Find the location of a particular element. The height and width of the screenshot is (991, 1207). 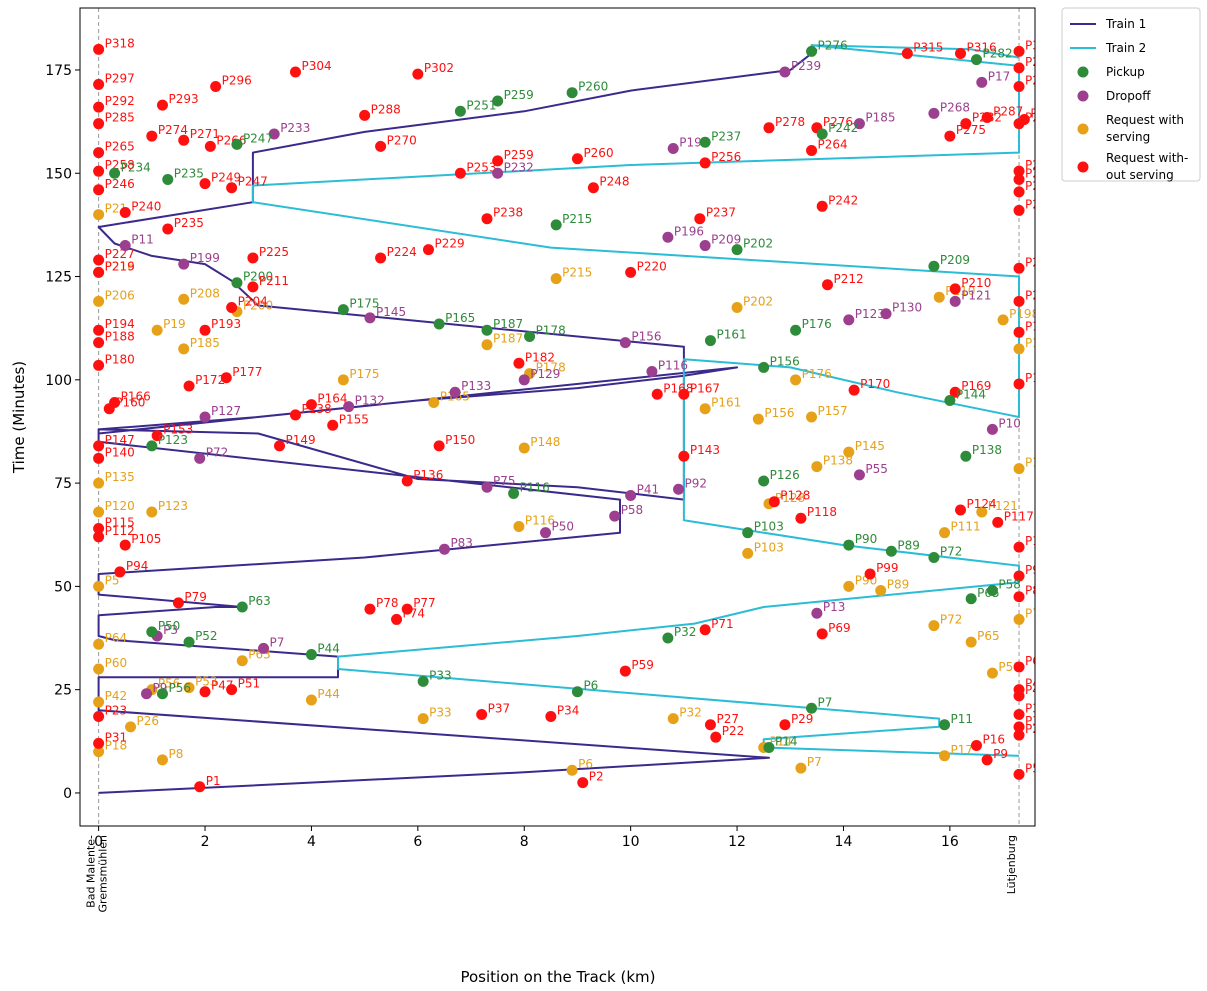

unserved-request-point-label: P210 is located at coordinates (976, 283).